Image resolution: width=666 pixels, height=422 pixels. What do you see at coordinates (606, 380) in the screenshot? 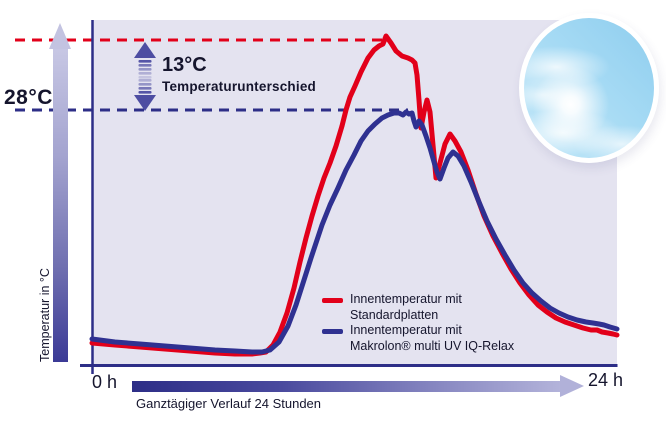
I see `x-axis-end-label: 24 h` at bounding box center [606, 380].